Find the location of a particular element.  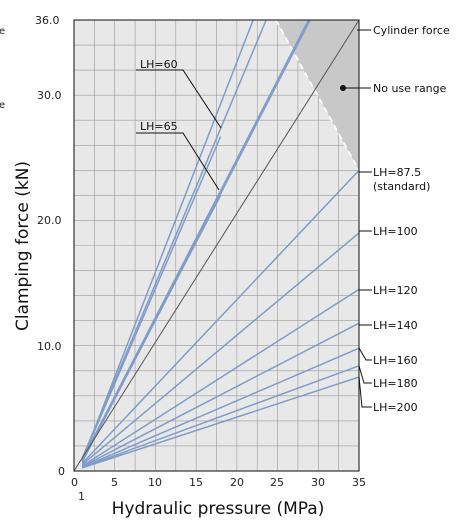

y-tick-20: 20.0 is located at coordinates (49, 220).